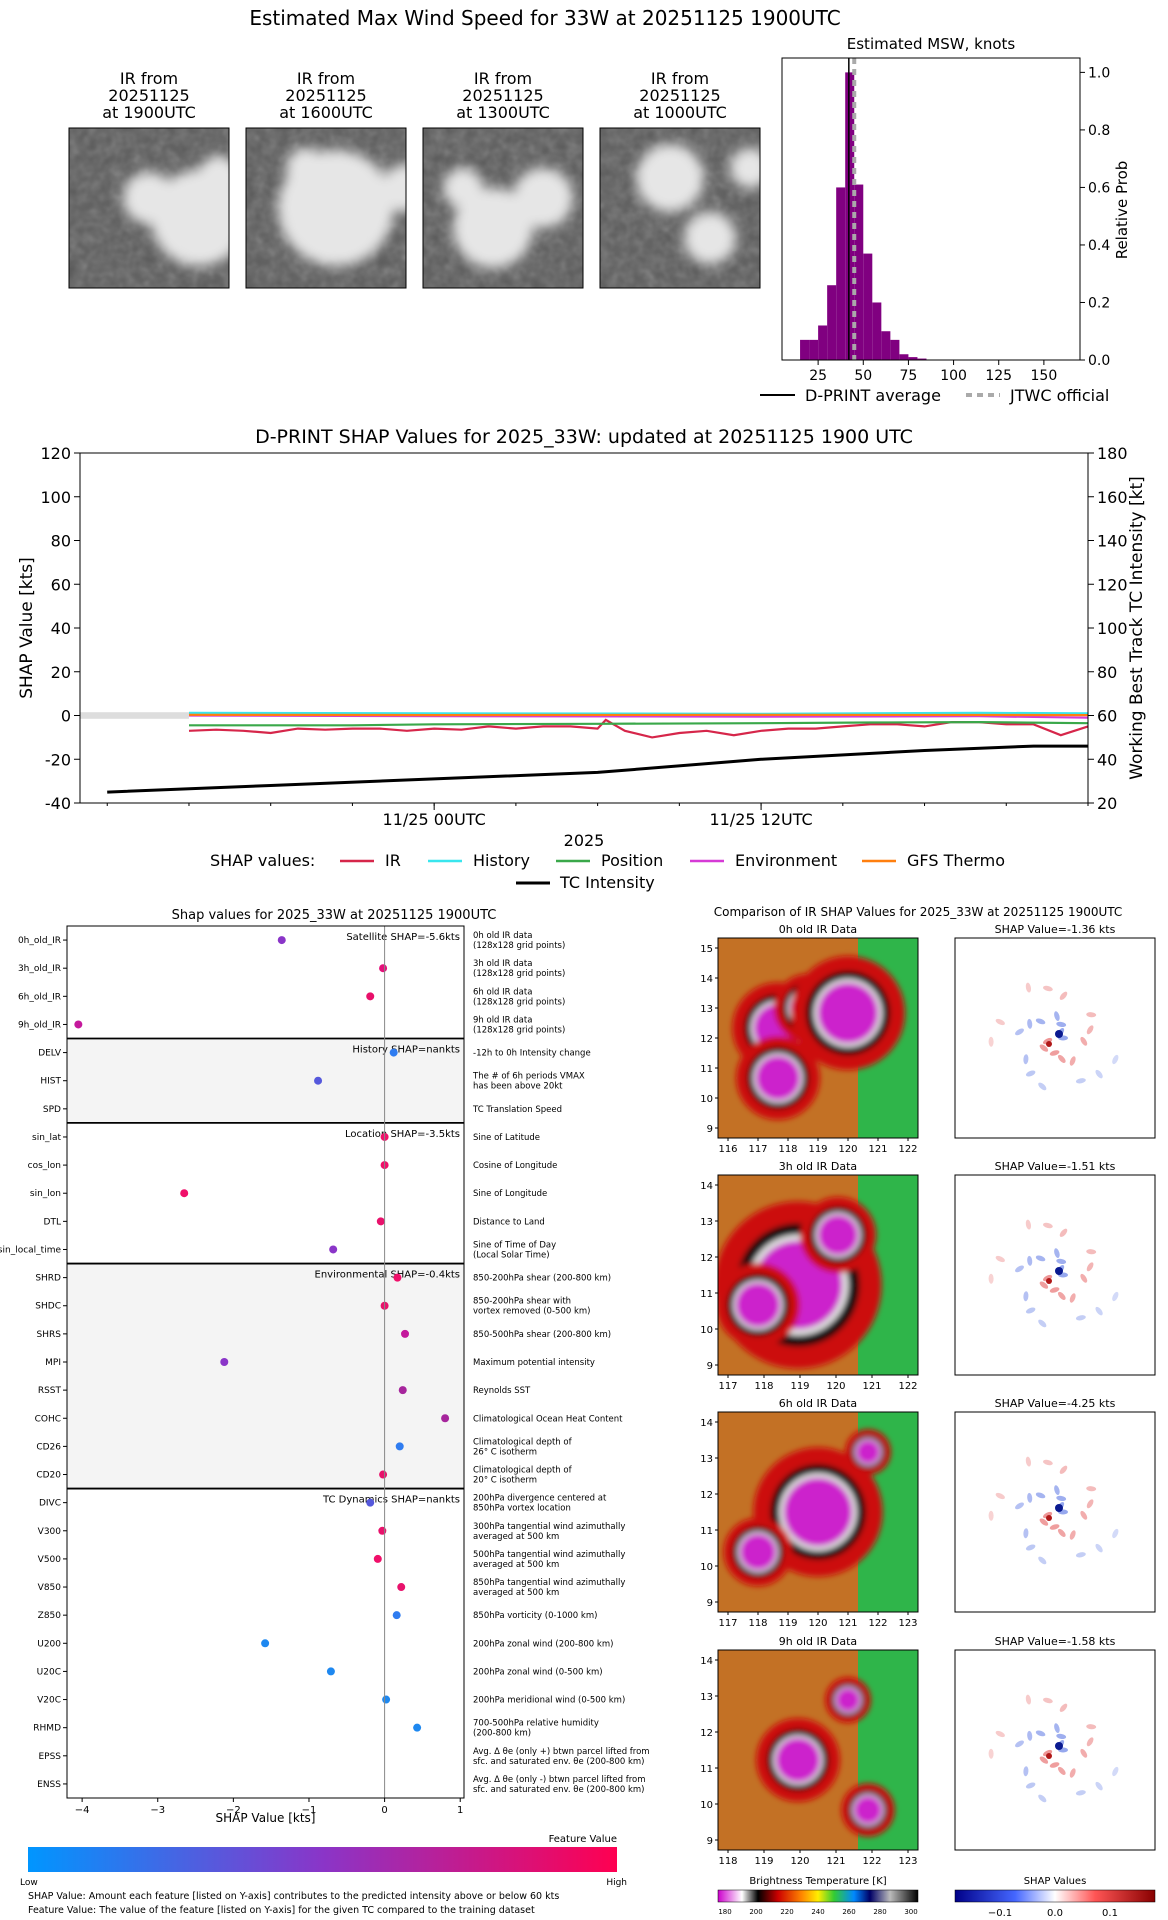 The width and height of the screenshot is (1168, 1920). Describe the element at coordinates (53, 1363) in the screenshot. I see `feature-label: MPI` at that location.